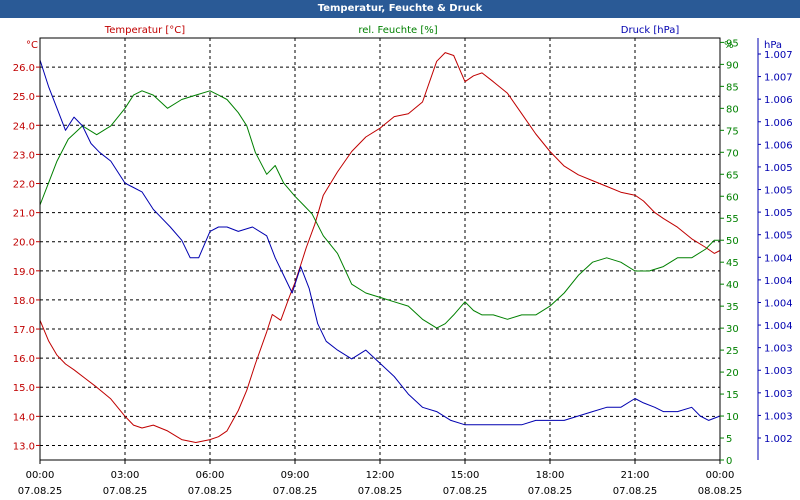 This screenshot has width=800, height=500. Describe the element at coordinates (24, 272) in the screenshot. I see `temperature-tick-label: 19.0` at that location.